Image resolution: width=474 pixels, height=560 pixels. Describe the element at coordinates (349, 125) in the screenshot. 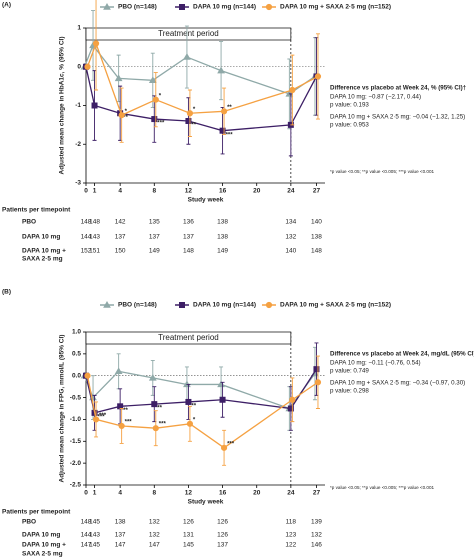

I see `difference-line: p value: 0.953` at that location.